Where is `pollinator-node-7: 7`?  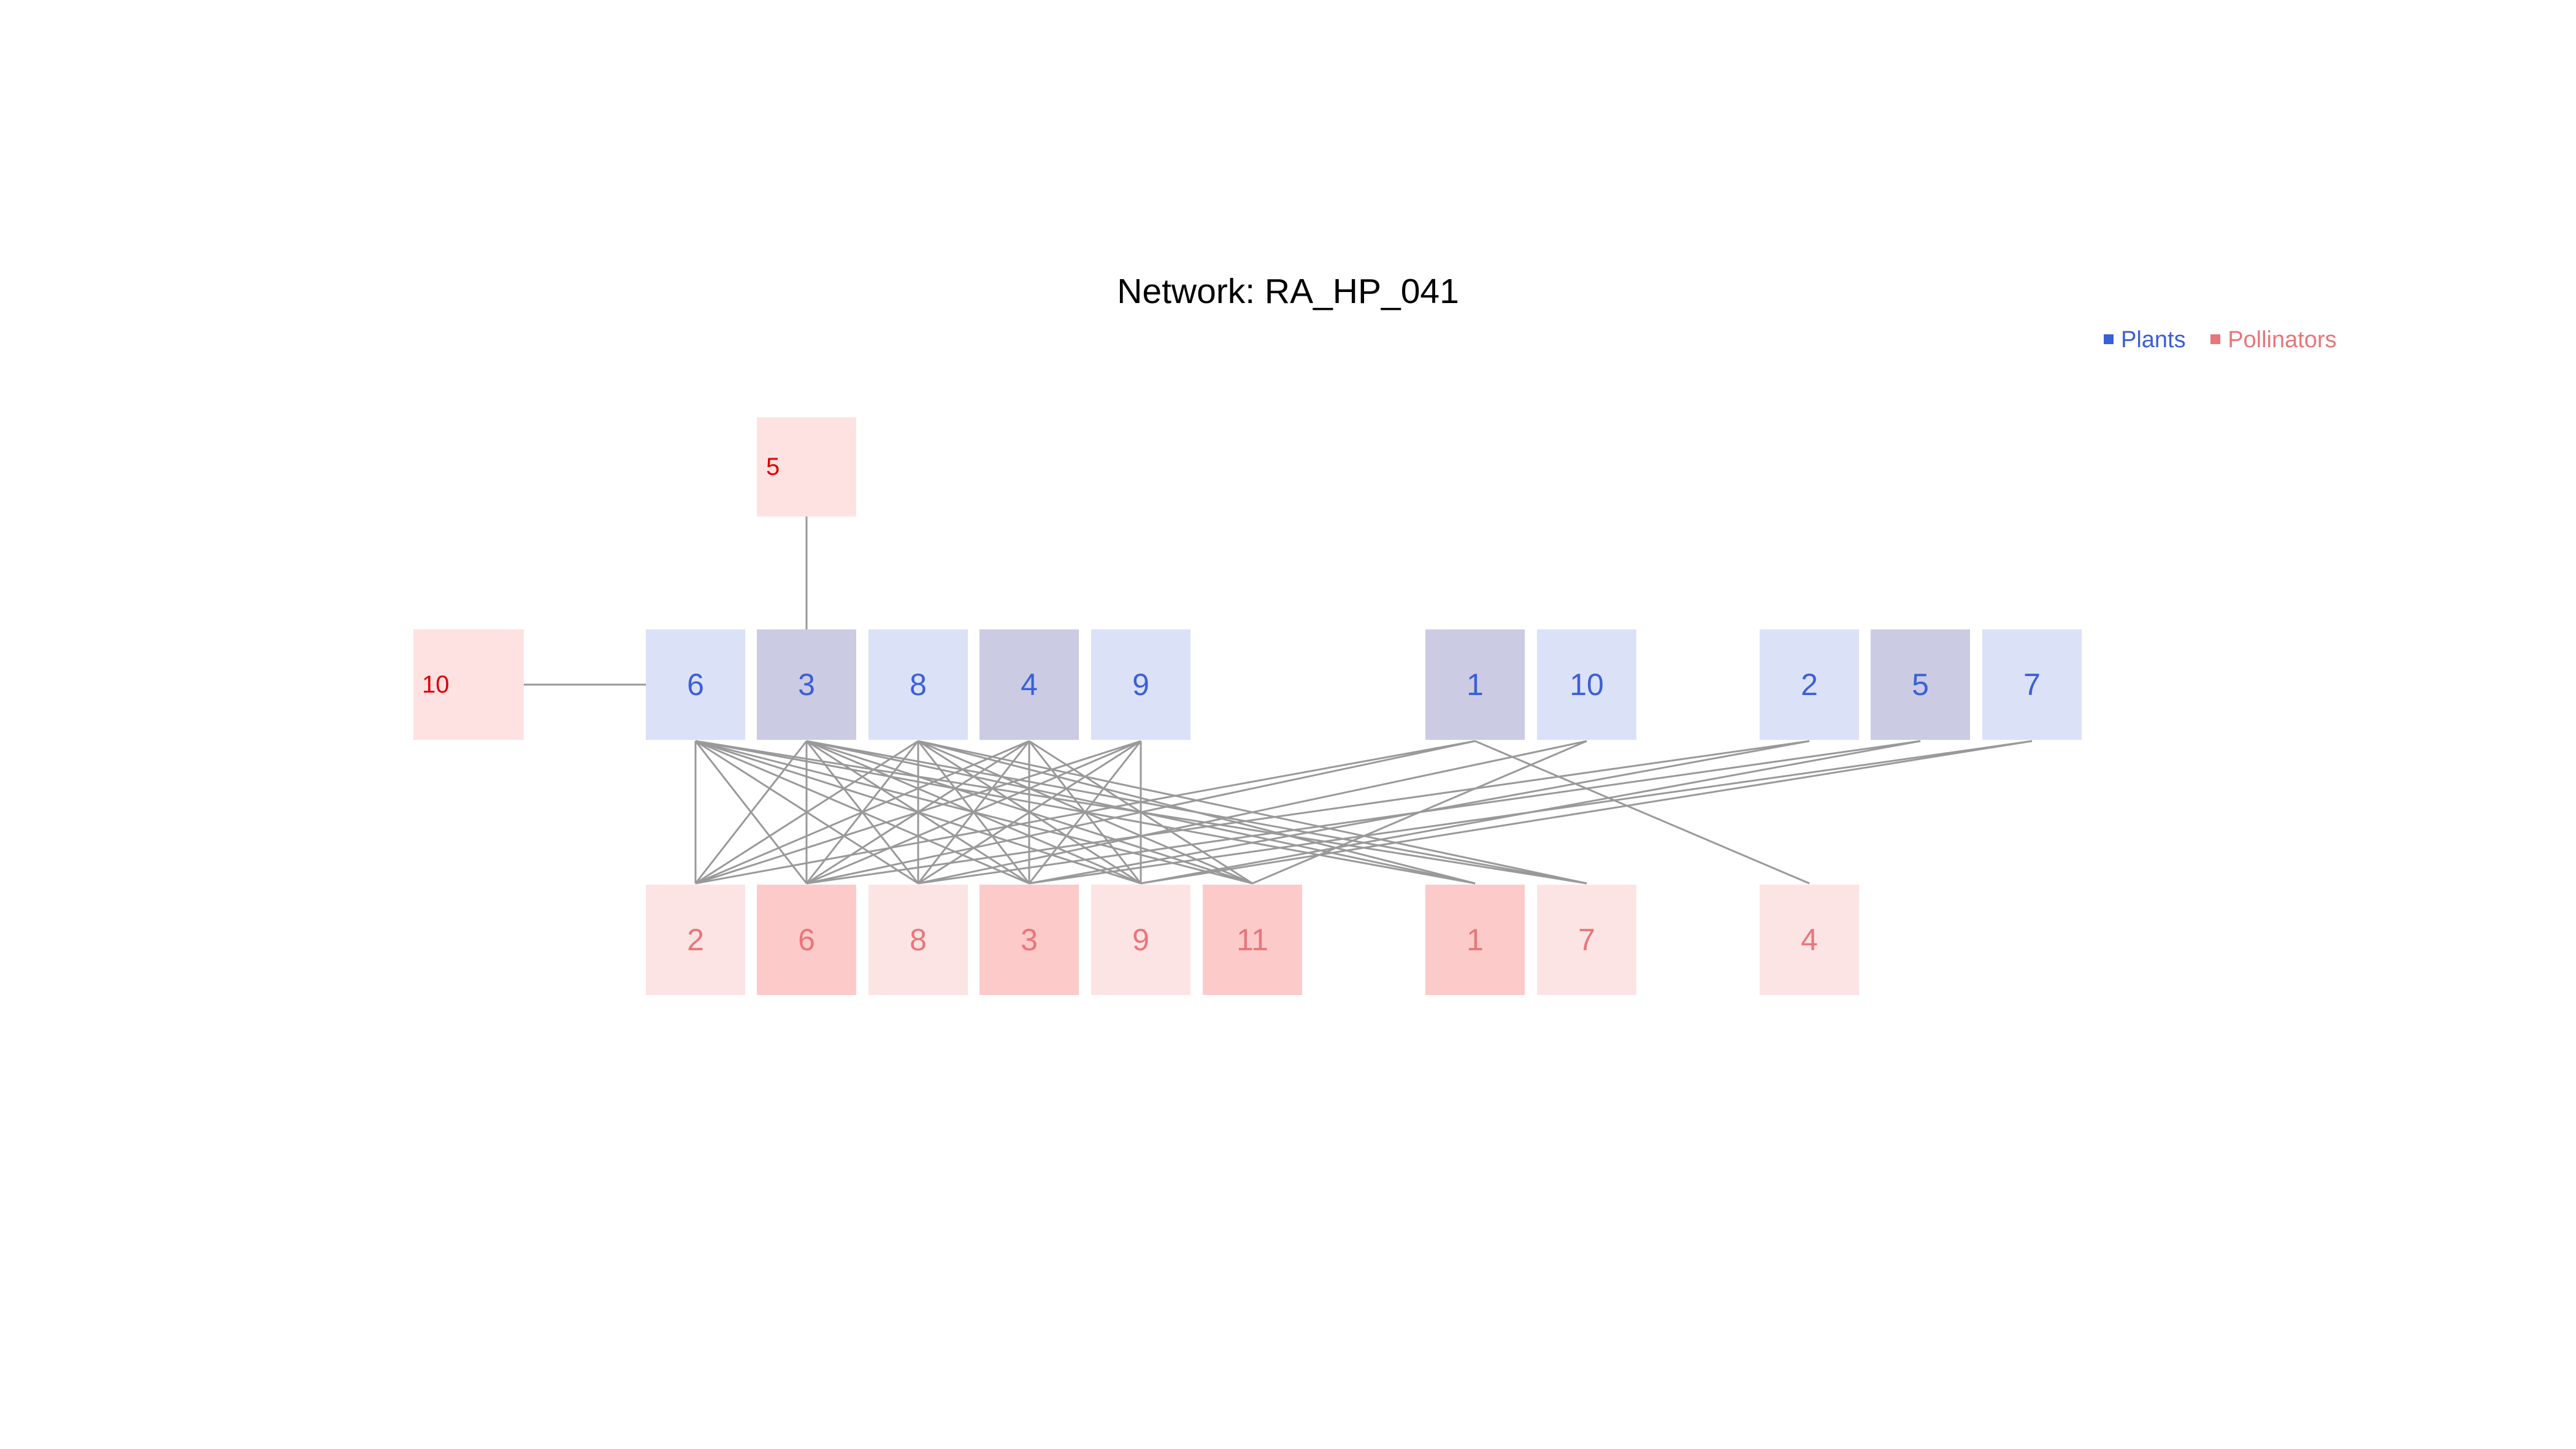
pollinator-node-7: 7 is located at coordinates (1586, 940).